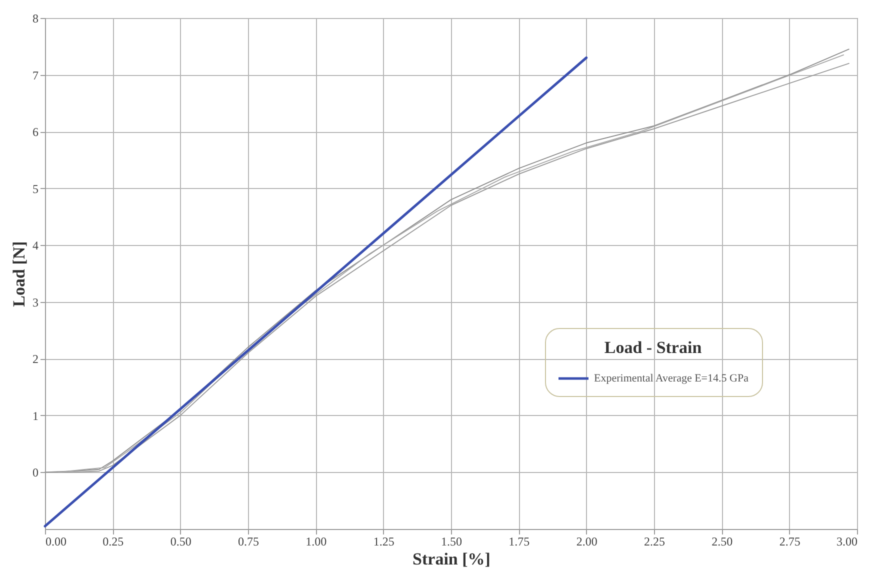 The height and width of the screenshot is (575, 876). I want to click on y-tick-label: 1, so click(35, 415).